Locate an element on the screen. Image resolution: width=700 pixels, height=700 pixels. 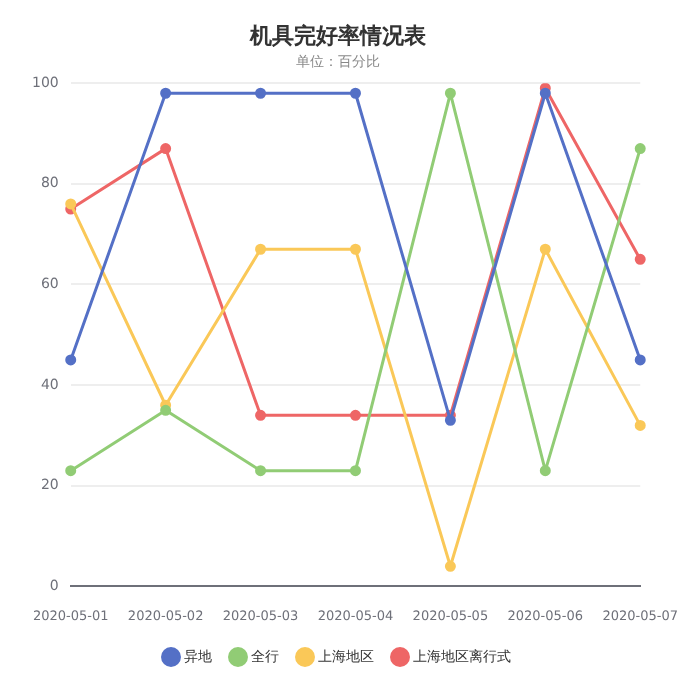
chart-title: 机具完好率情况表 is located at coordinates (338, 35).